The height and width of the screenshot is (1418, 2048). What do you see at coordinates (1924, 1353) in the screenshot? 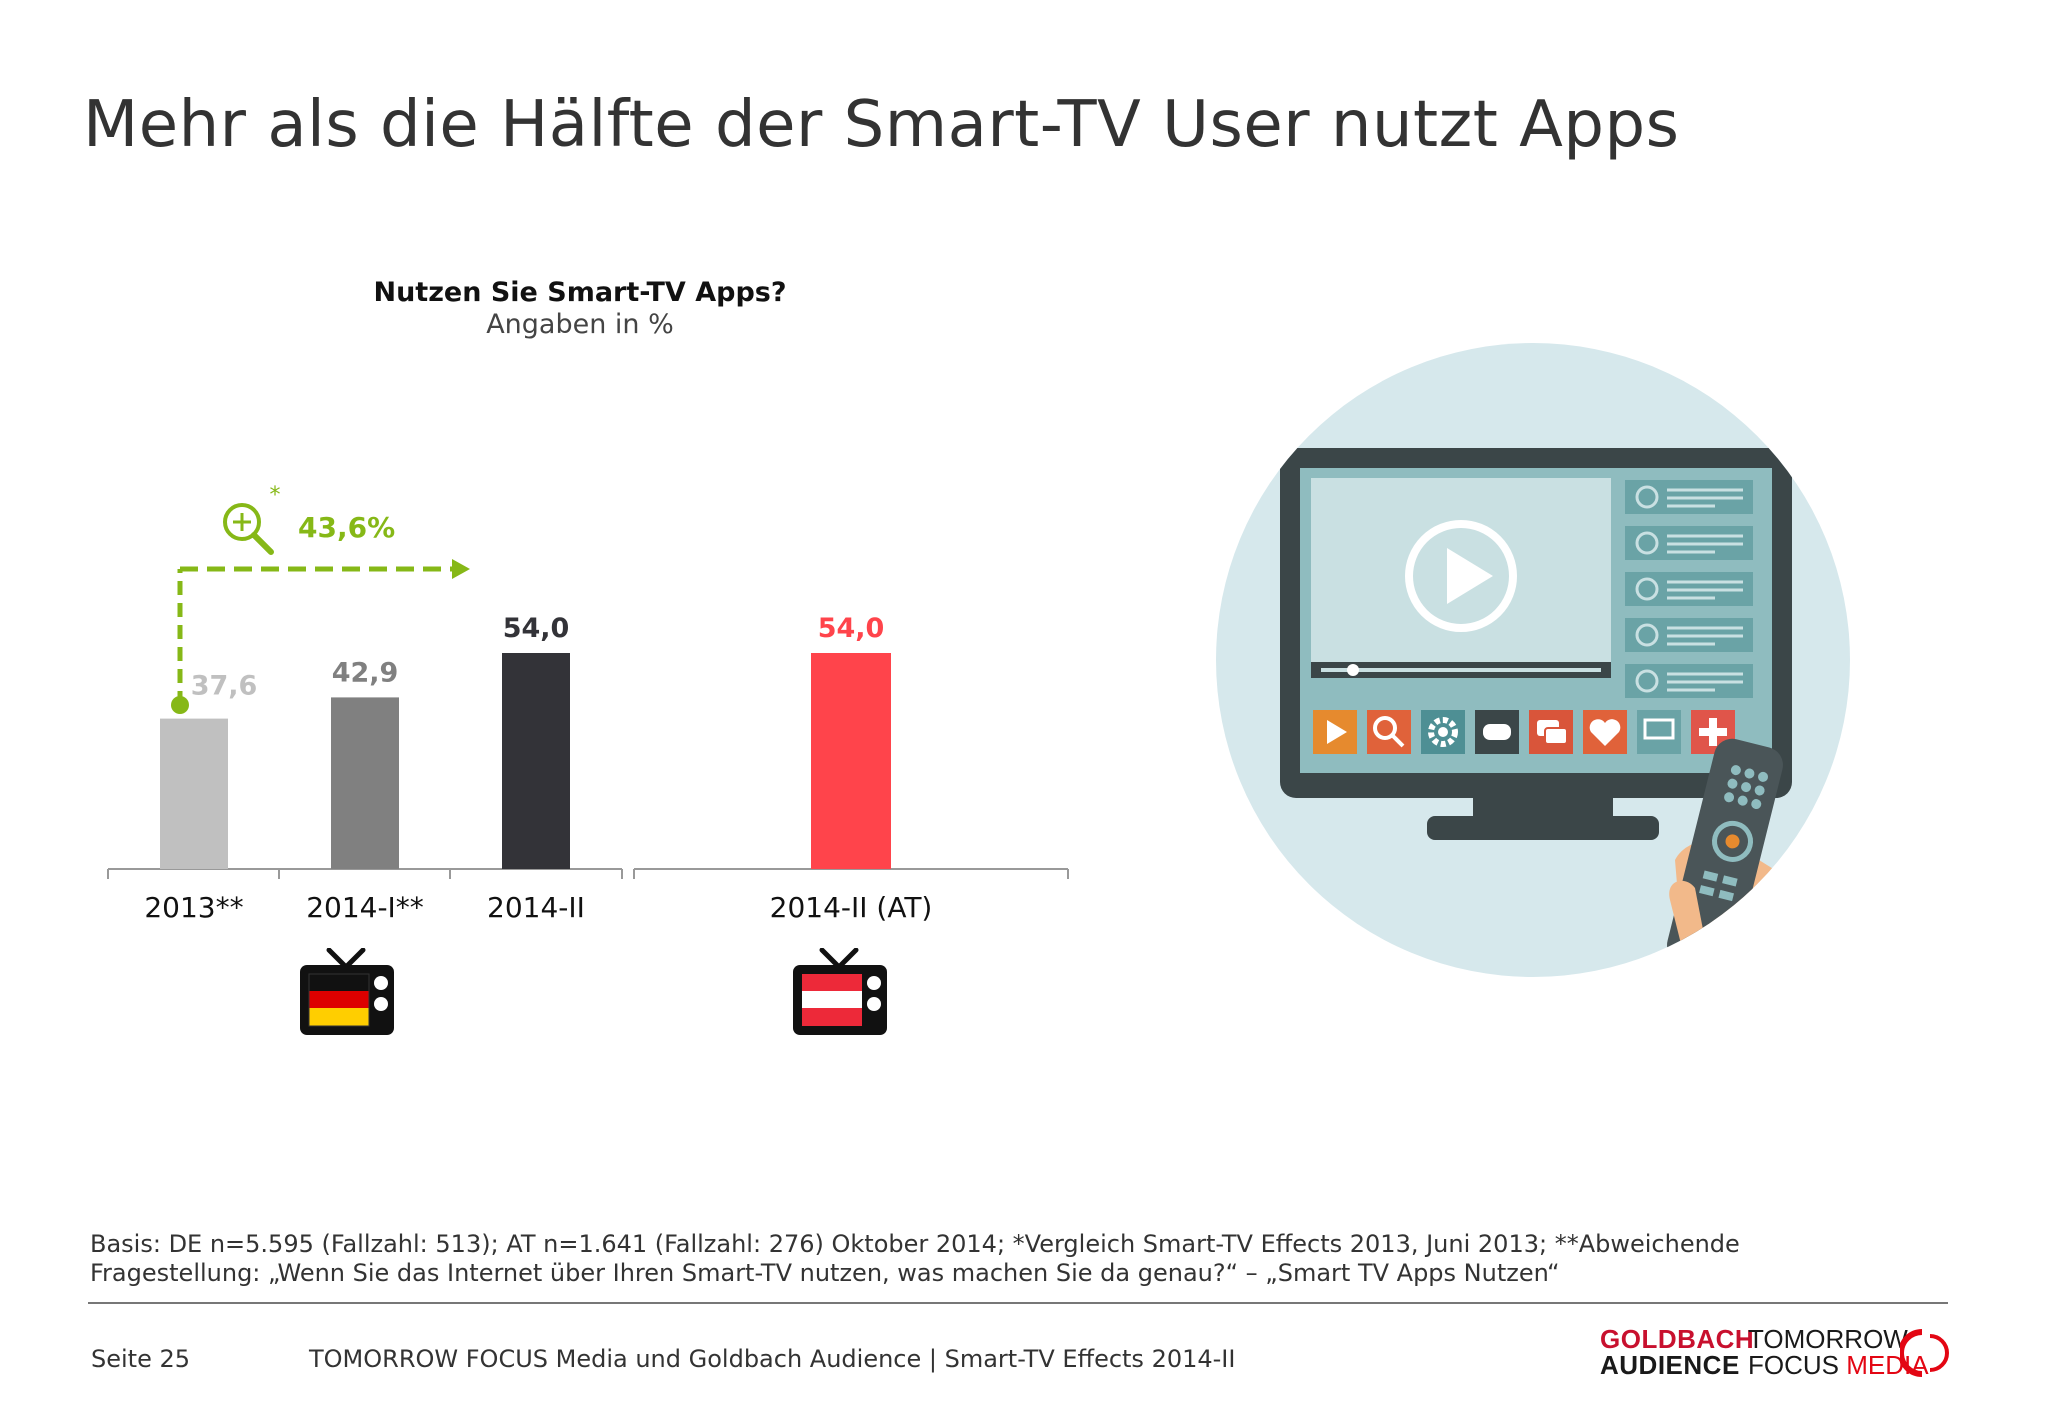
I see `tfm-logo-mark-icon` at bounding box center [1924, 1353].